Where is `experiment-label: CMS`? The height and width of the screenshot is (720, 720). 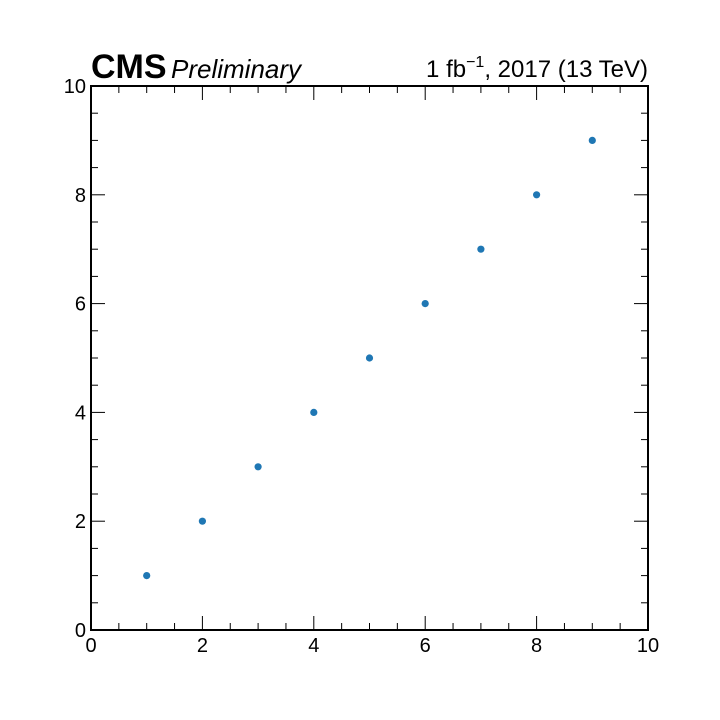
experiment-label: CMS is located at coordinates (129, 67).